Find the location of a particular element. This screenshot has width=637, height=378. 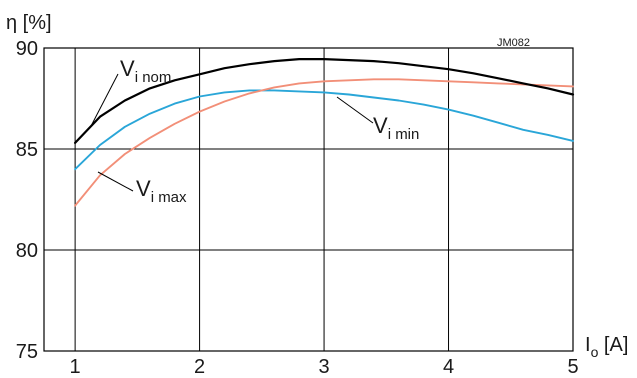

series-label-vi-min: Vi min is located at coordinates (396, 128).